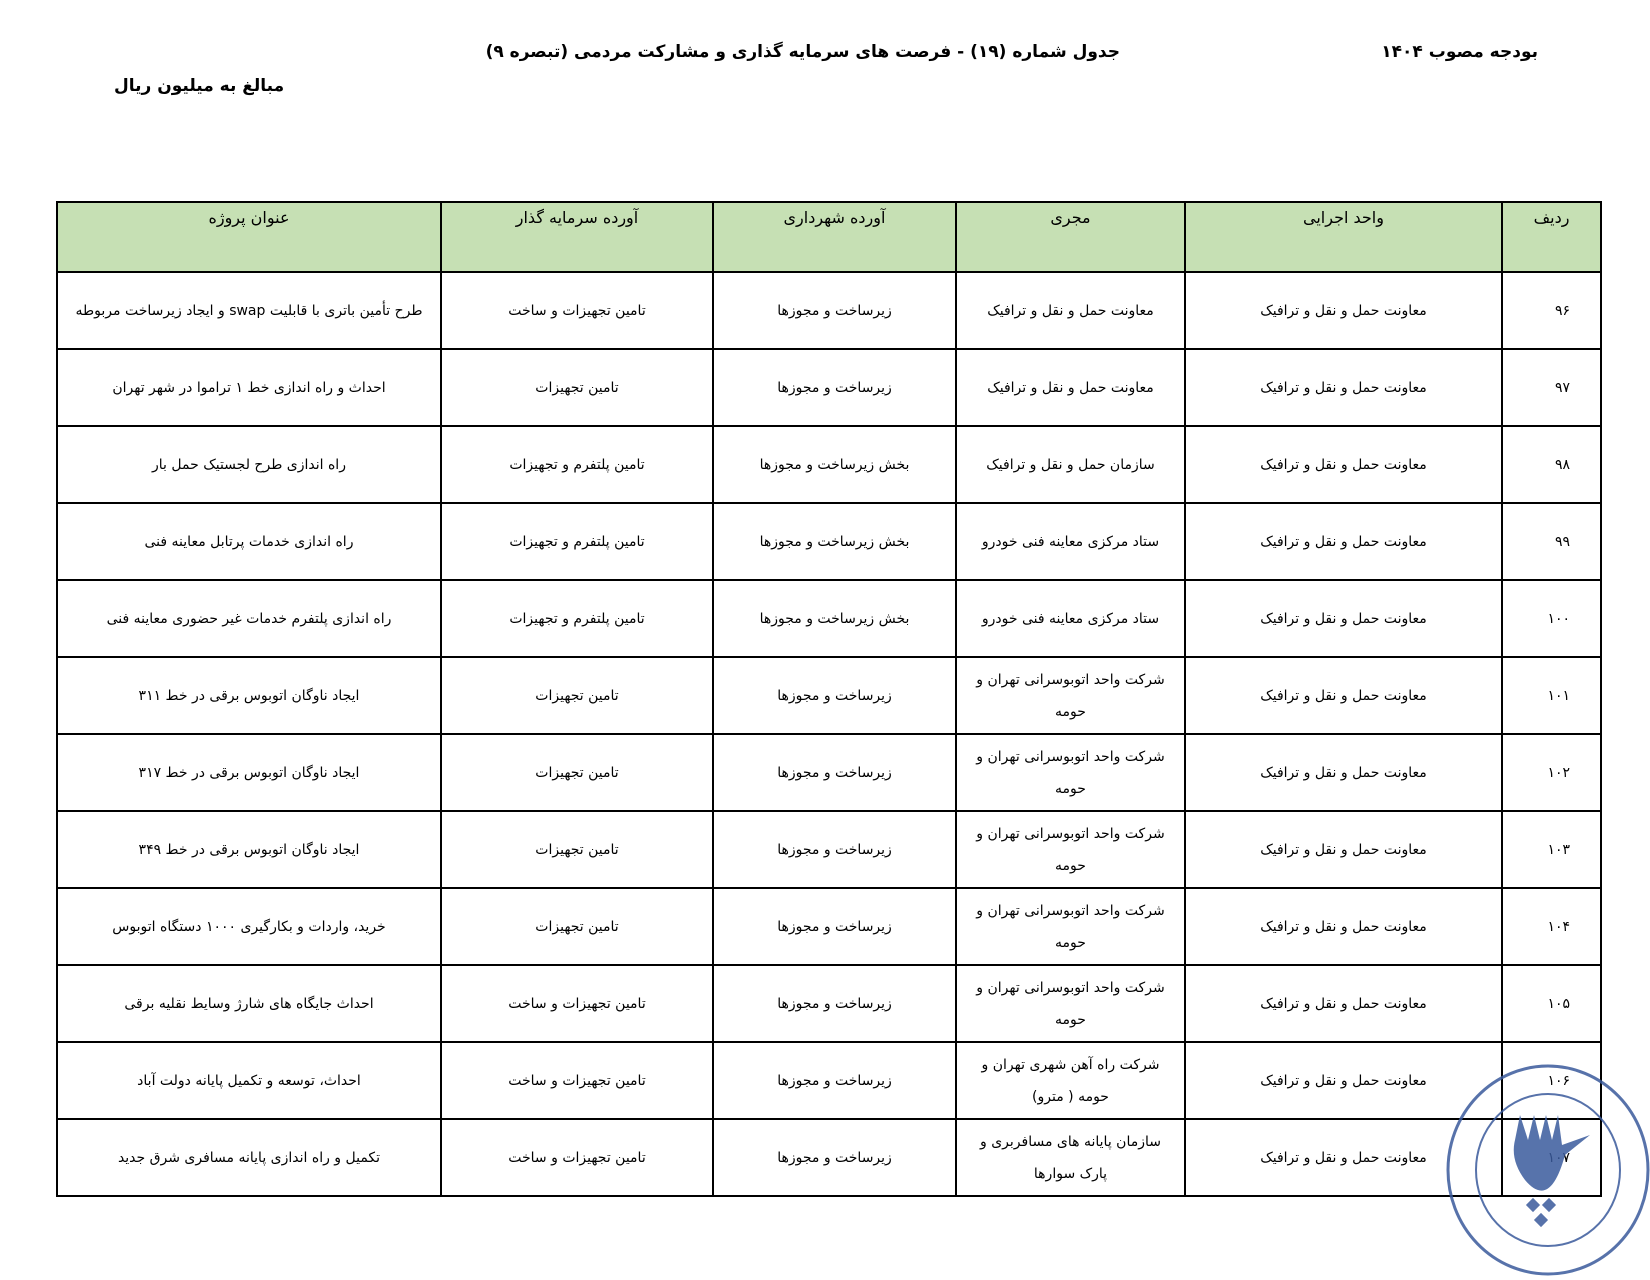 Image resolution: width=1650 pixels, height=1280 pixels. What do you see at coordinates (1070, 237) in the screenshot?
I see `column-header: مجری` at bounding box center [1070, 237].